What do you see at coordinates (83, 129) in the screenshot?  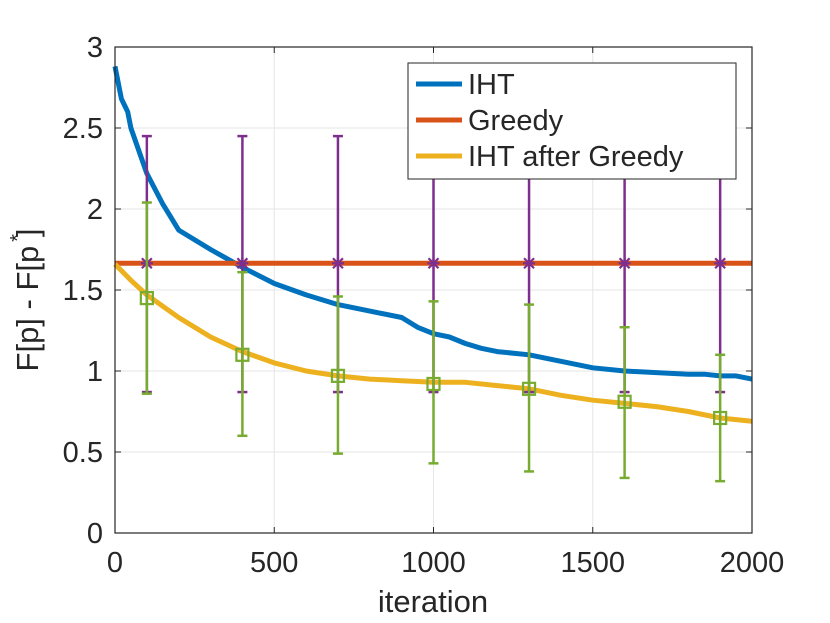 I see `y-tick-label: 2.5` at bounding box center [83, 129].